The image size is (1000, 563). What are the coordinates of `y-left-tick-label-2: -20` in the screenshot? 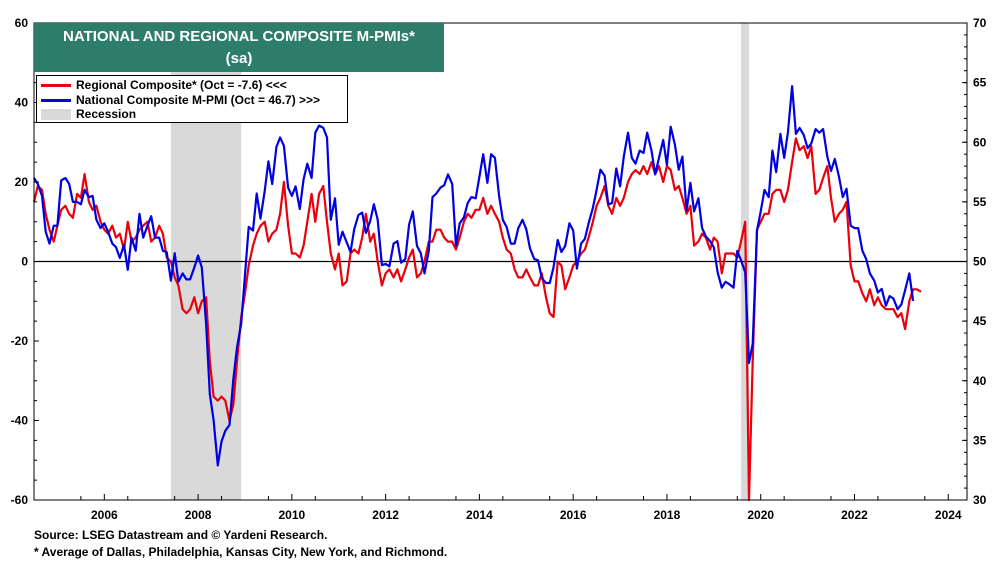 It's located at (20, 341).